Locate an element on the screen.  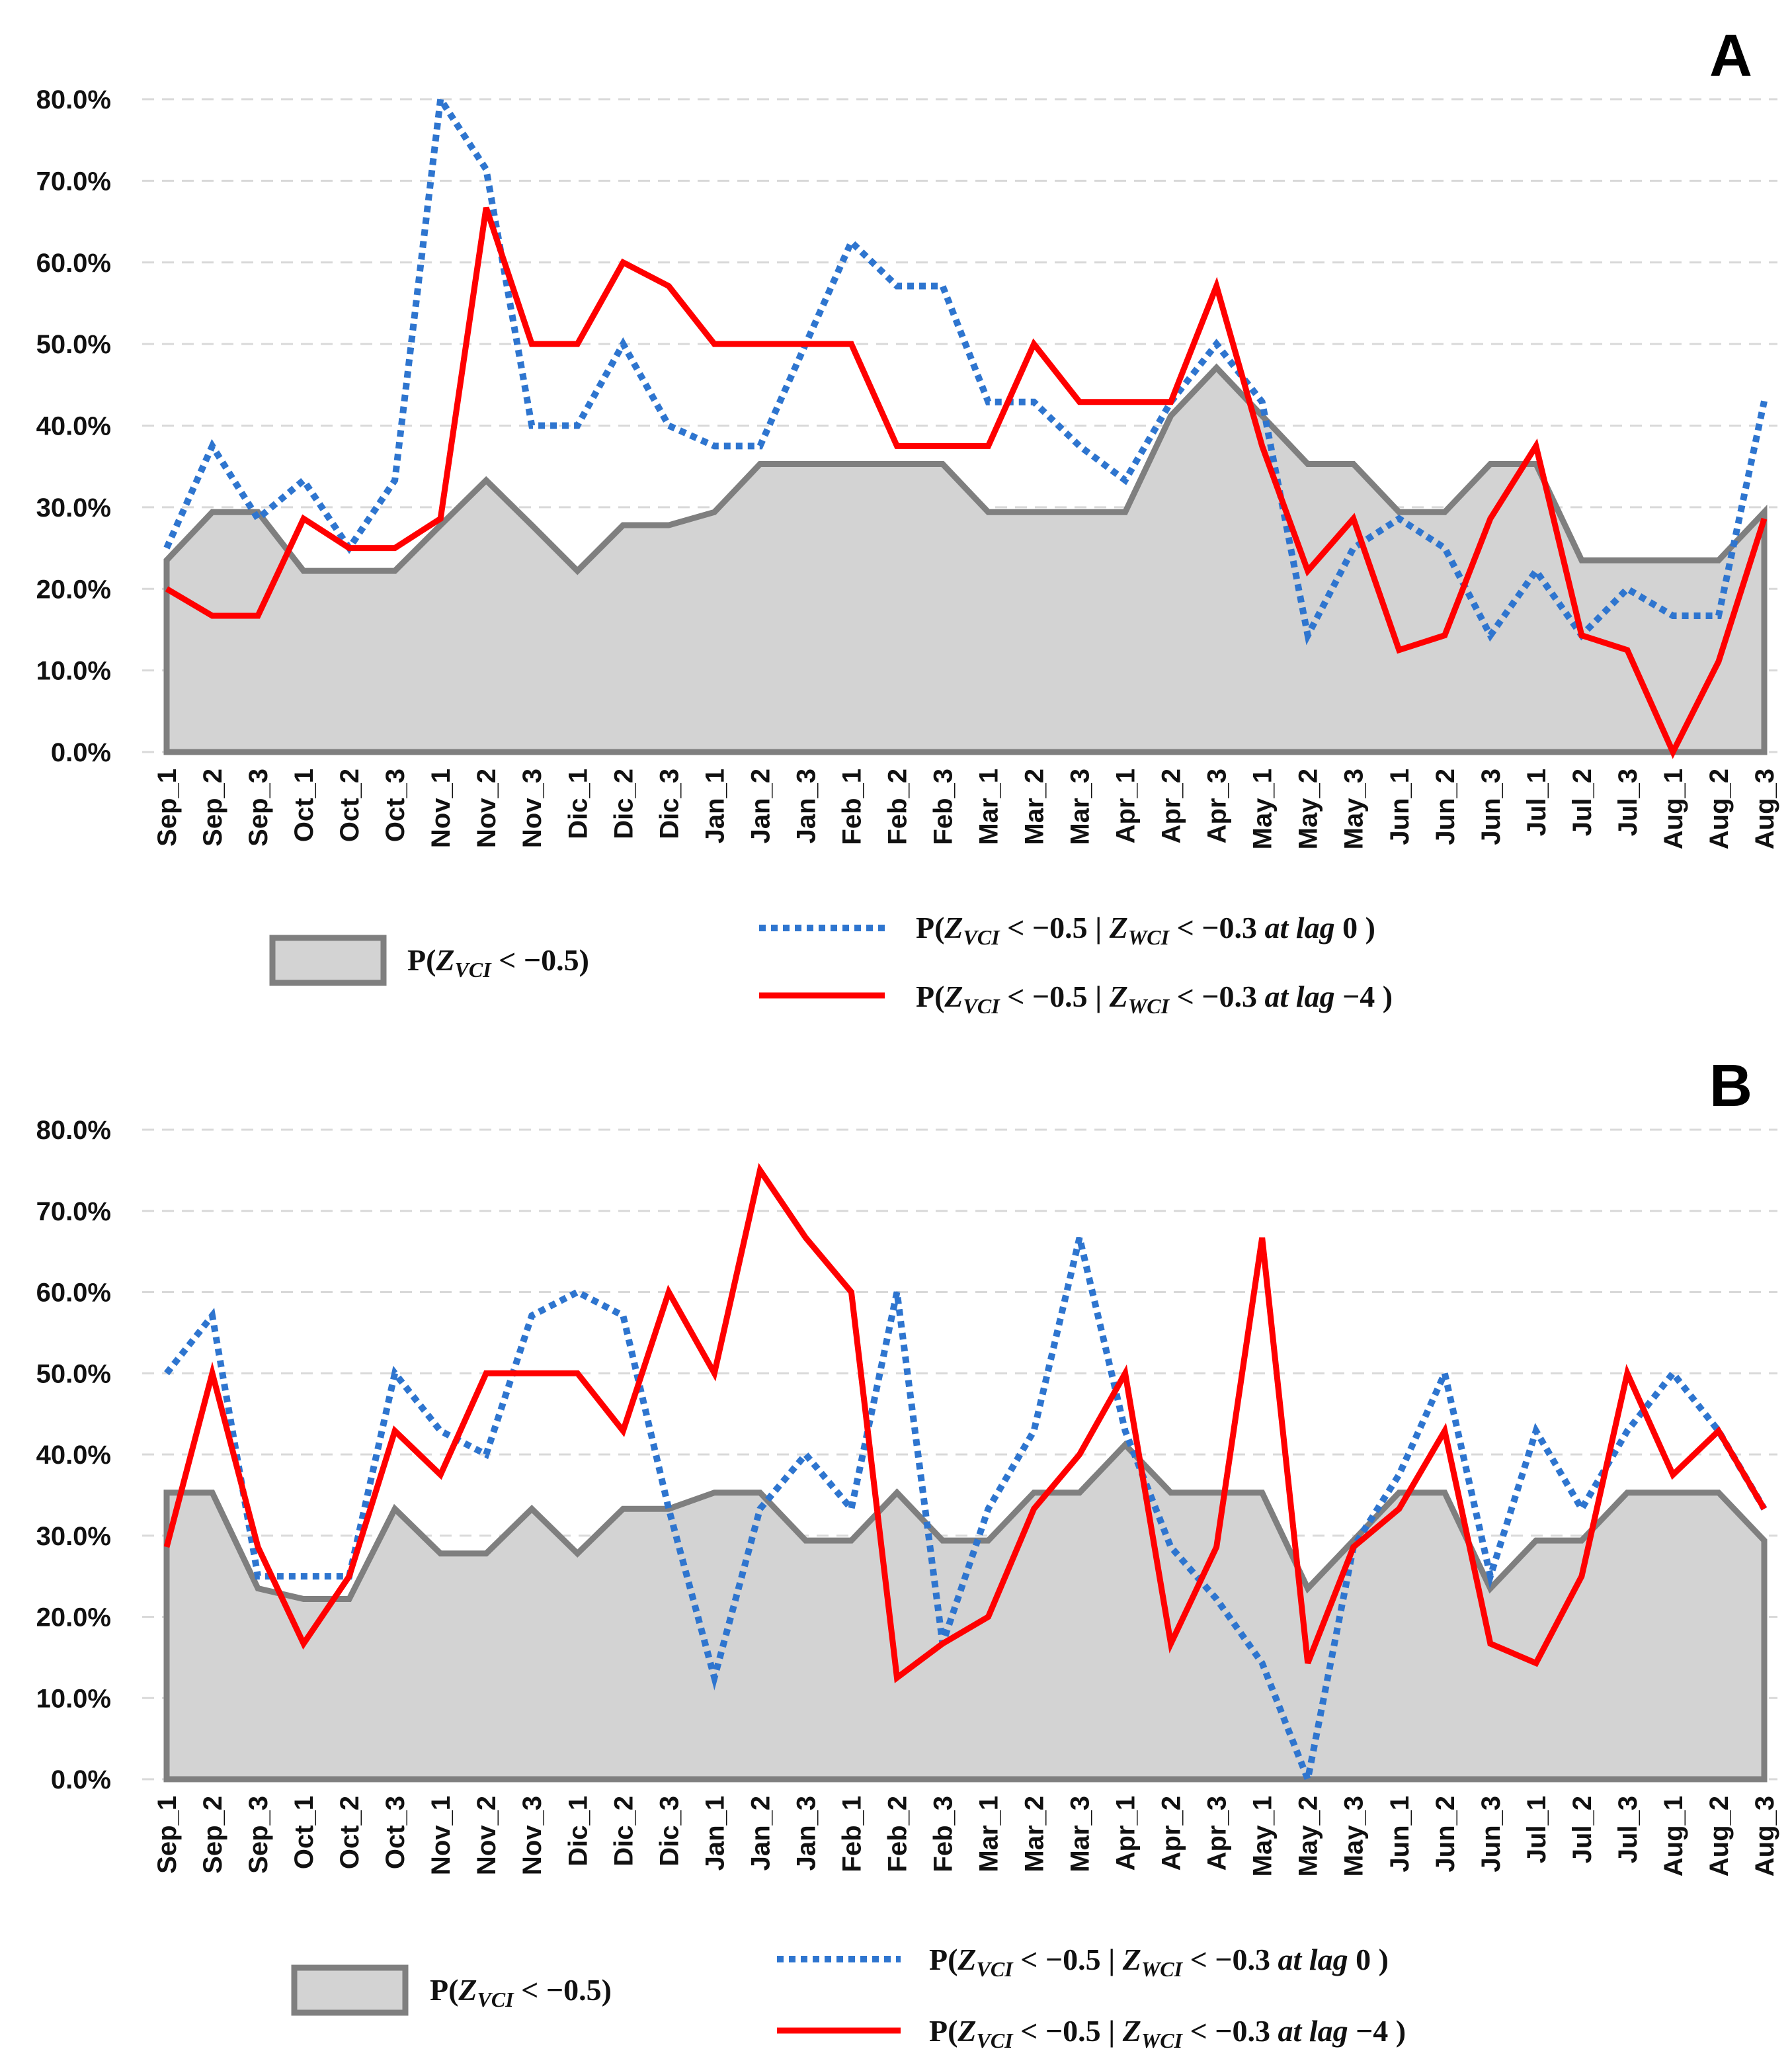
legend-label-lag-0: P(ZVCI < −0.5 | ZWCI < −0.3 at lag 0 ) is located at coordinates (1159, 1962).